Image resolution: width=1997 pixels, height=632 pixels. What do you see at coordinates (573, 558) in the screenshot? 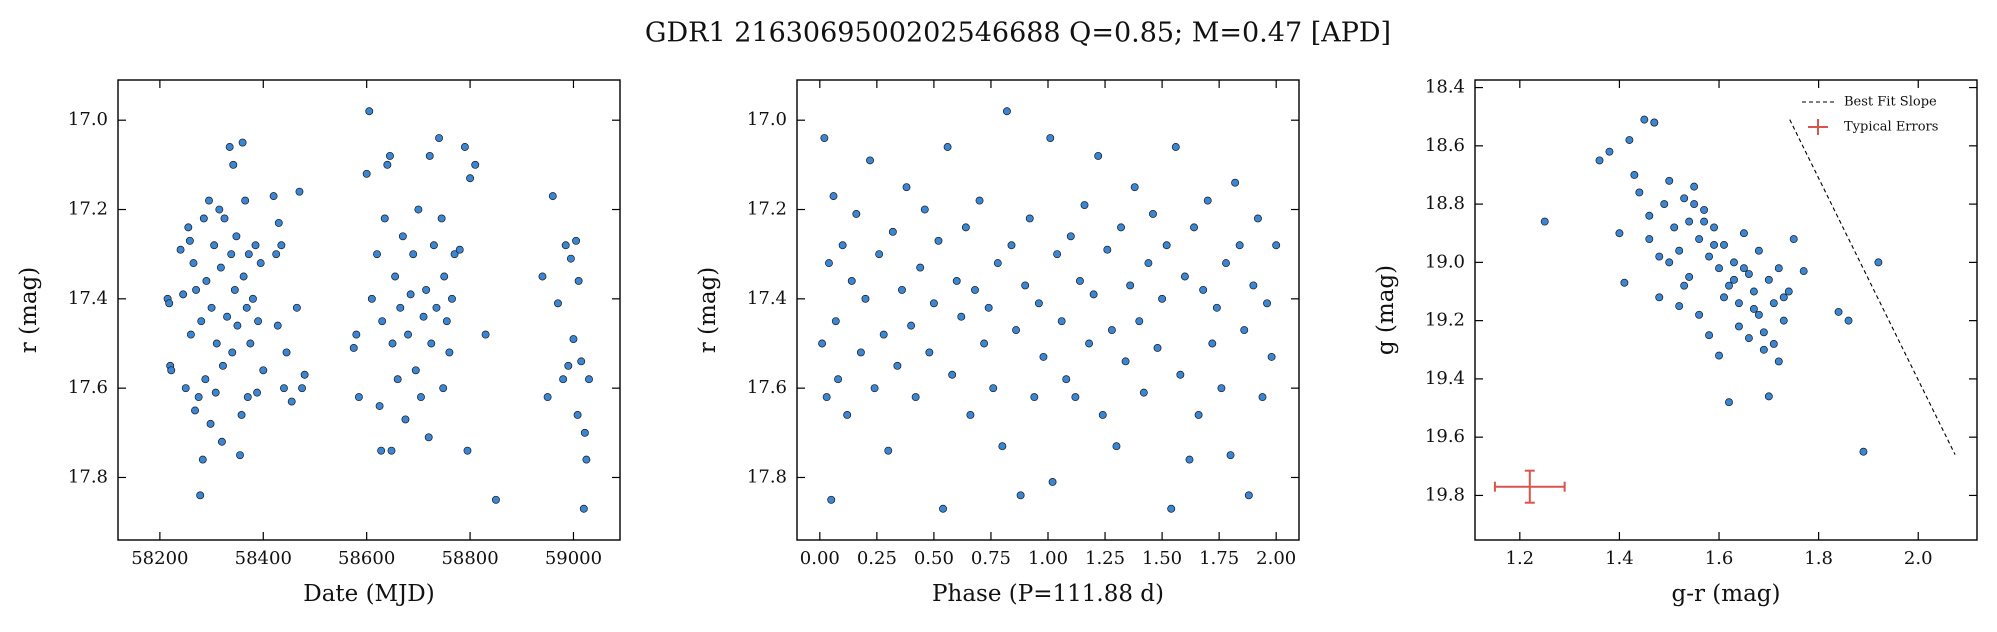
I see `x-tick-label: 59000` at bounding box center [573, 558].